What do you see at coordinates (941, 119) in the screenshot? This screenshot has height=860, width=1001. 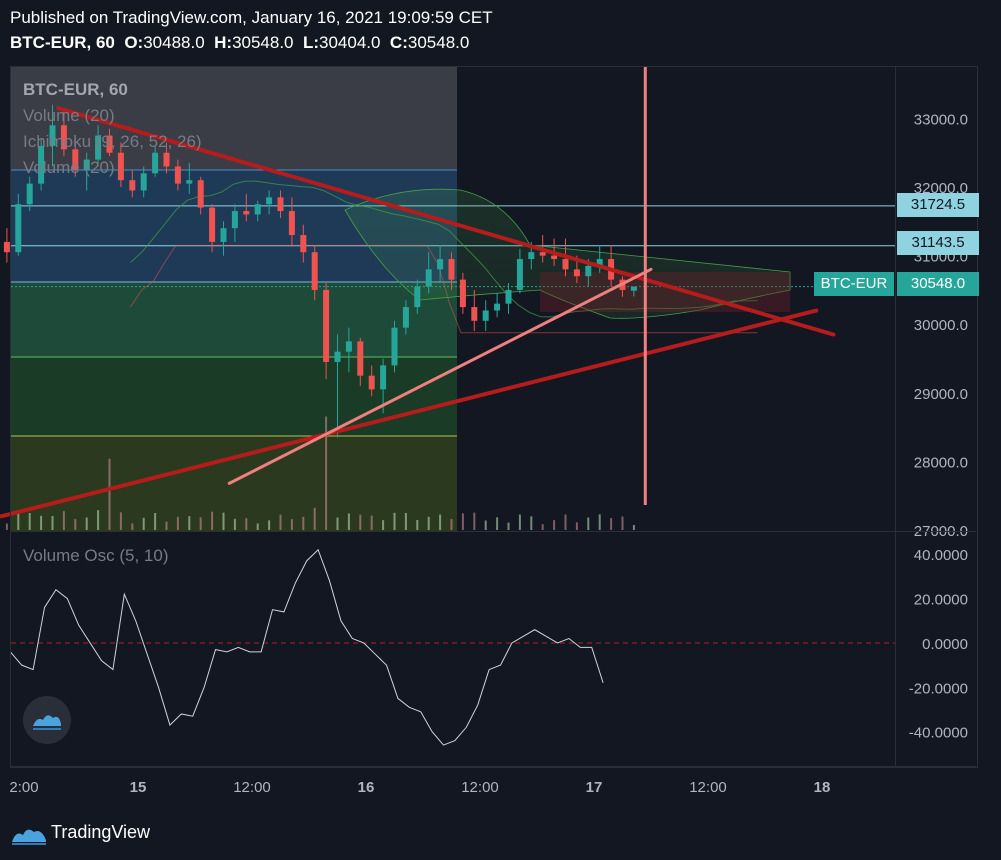 I see `price-tick-label: 33000.0` at bounding box center [941, 119].